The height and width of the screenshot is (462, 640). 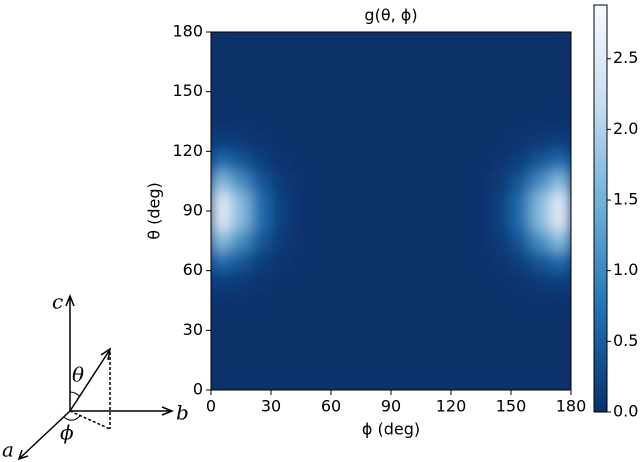 What do you see at coordinates (90, 420) in the screenshot?
I see `projection` at bounding box center [90, 420].